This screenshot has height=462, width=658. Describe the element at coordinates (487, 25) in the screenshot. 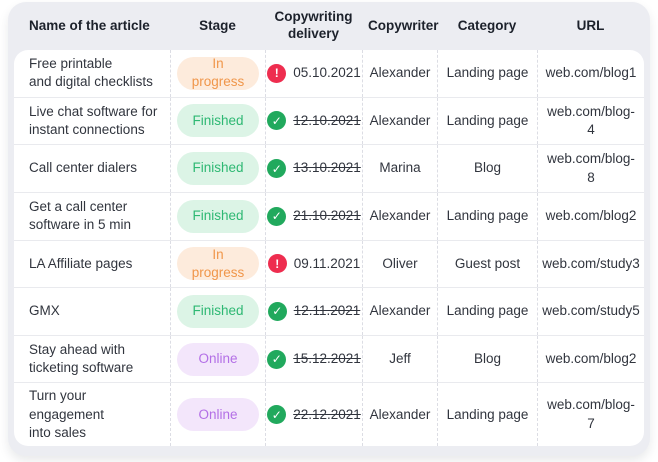

I see `column-header-category: Category` at that location.